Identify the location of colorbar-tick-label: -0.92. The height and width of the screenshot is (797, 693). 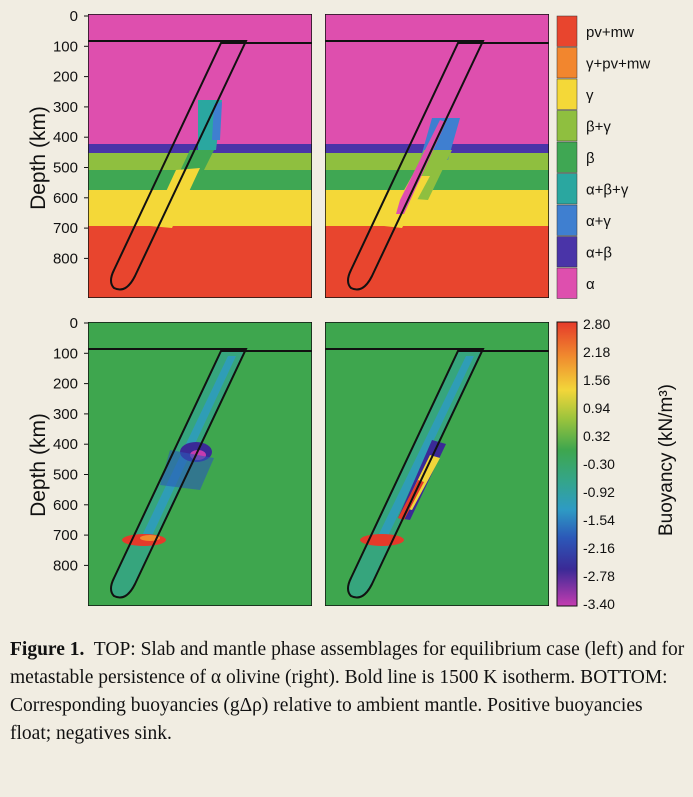
(599, 492).